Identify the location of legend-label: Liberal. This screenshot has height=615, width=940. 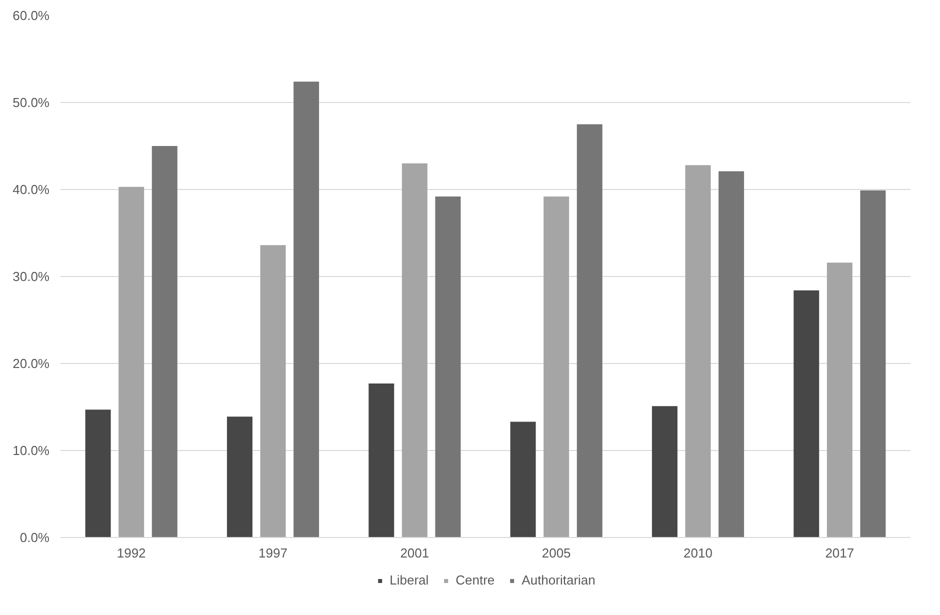
(409, 580).